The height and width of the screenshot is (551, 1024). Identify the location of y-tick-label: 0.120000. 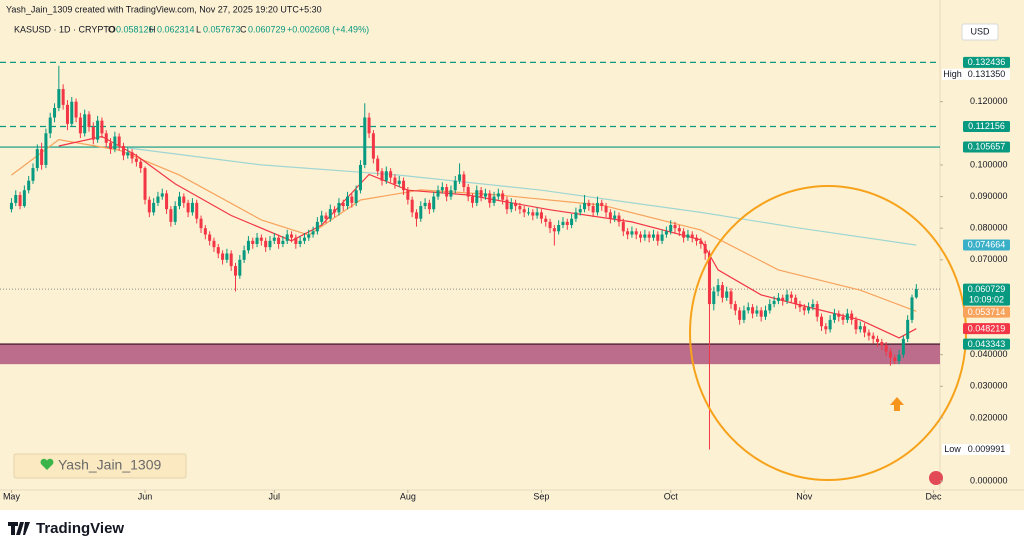
(989, 101).